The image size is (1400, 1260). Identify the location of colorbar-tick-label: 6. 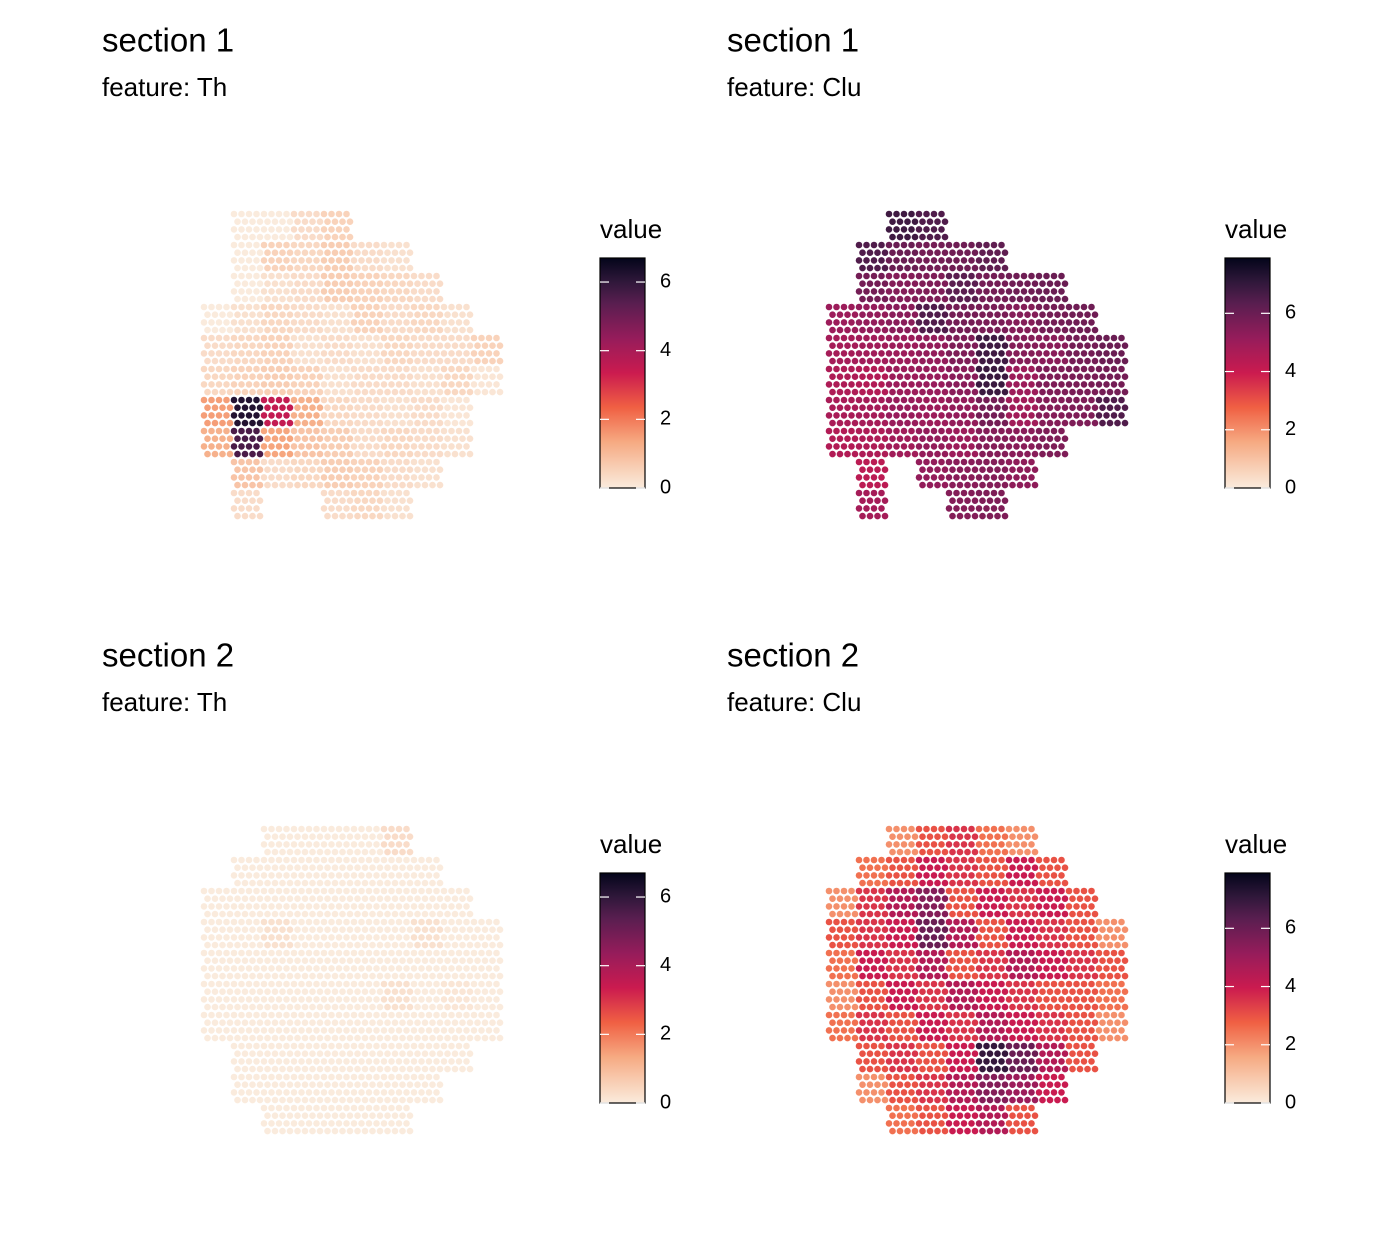
(665, 281).